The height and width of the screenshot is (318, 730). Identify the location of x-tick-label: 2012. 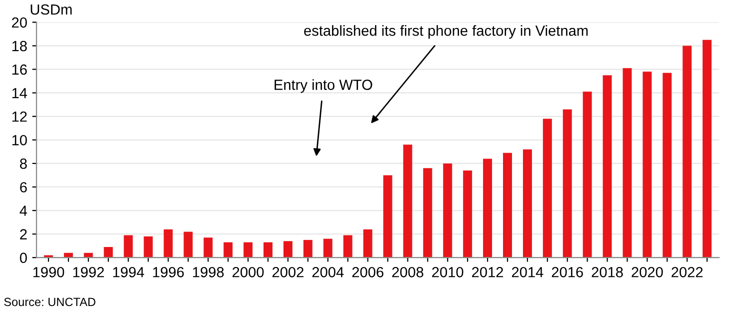
(488, 272).